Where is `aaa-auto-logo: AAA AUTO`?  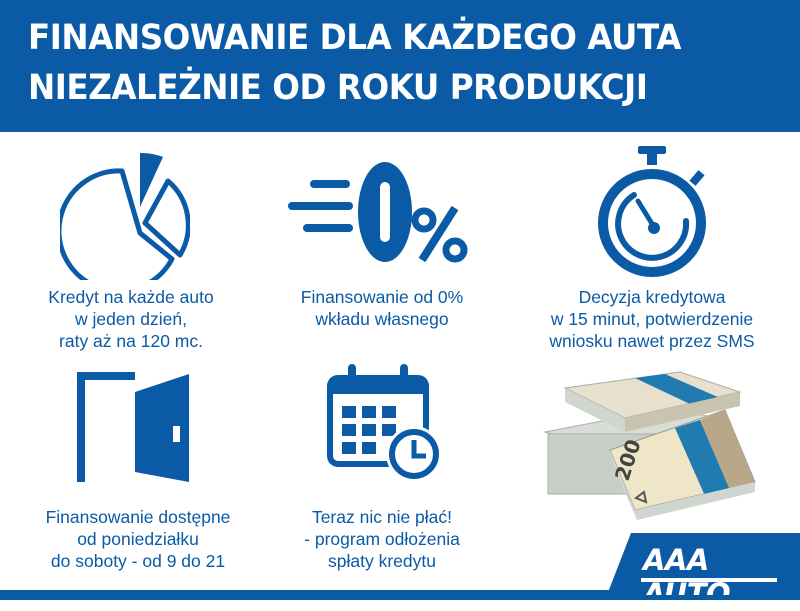 aaa-auto-logo: AAA AUTO is located at coordinates (703, 564).